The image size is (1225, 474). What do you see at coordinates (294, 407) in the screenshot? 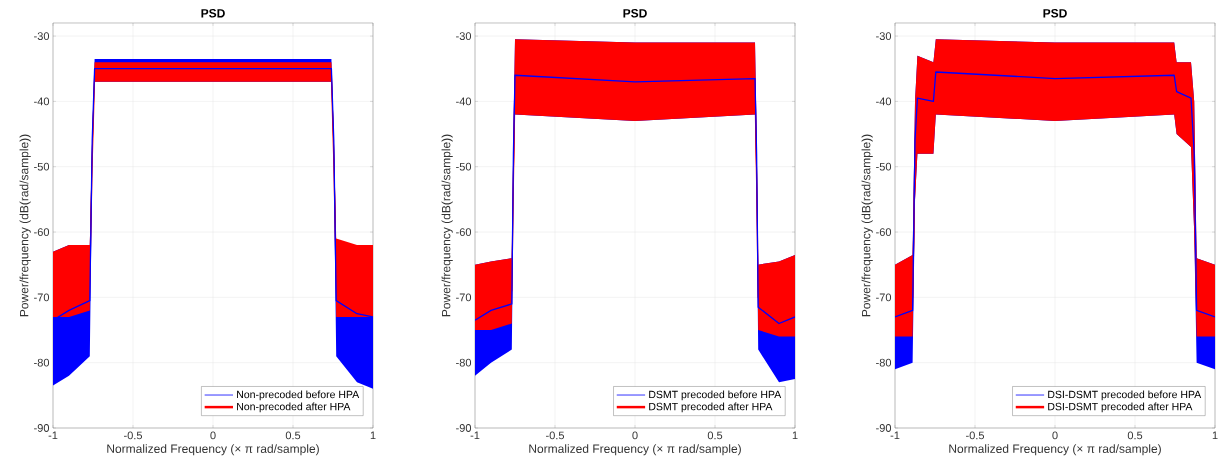
I see `legend-label: Non-precoded after HPA` at bounding box center [294, 407].